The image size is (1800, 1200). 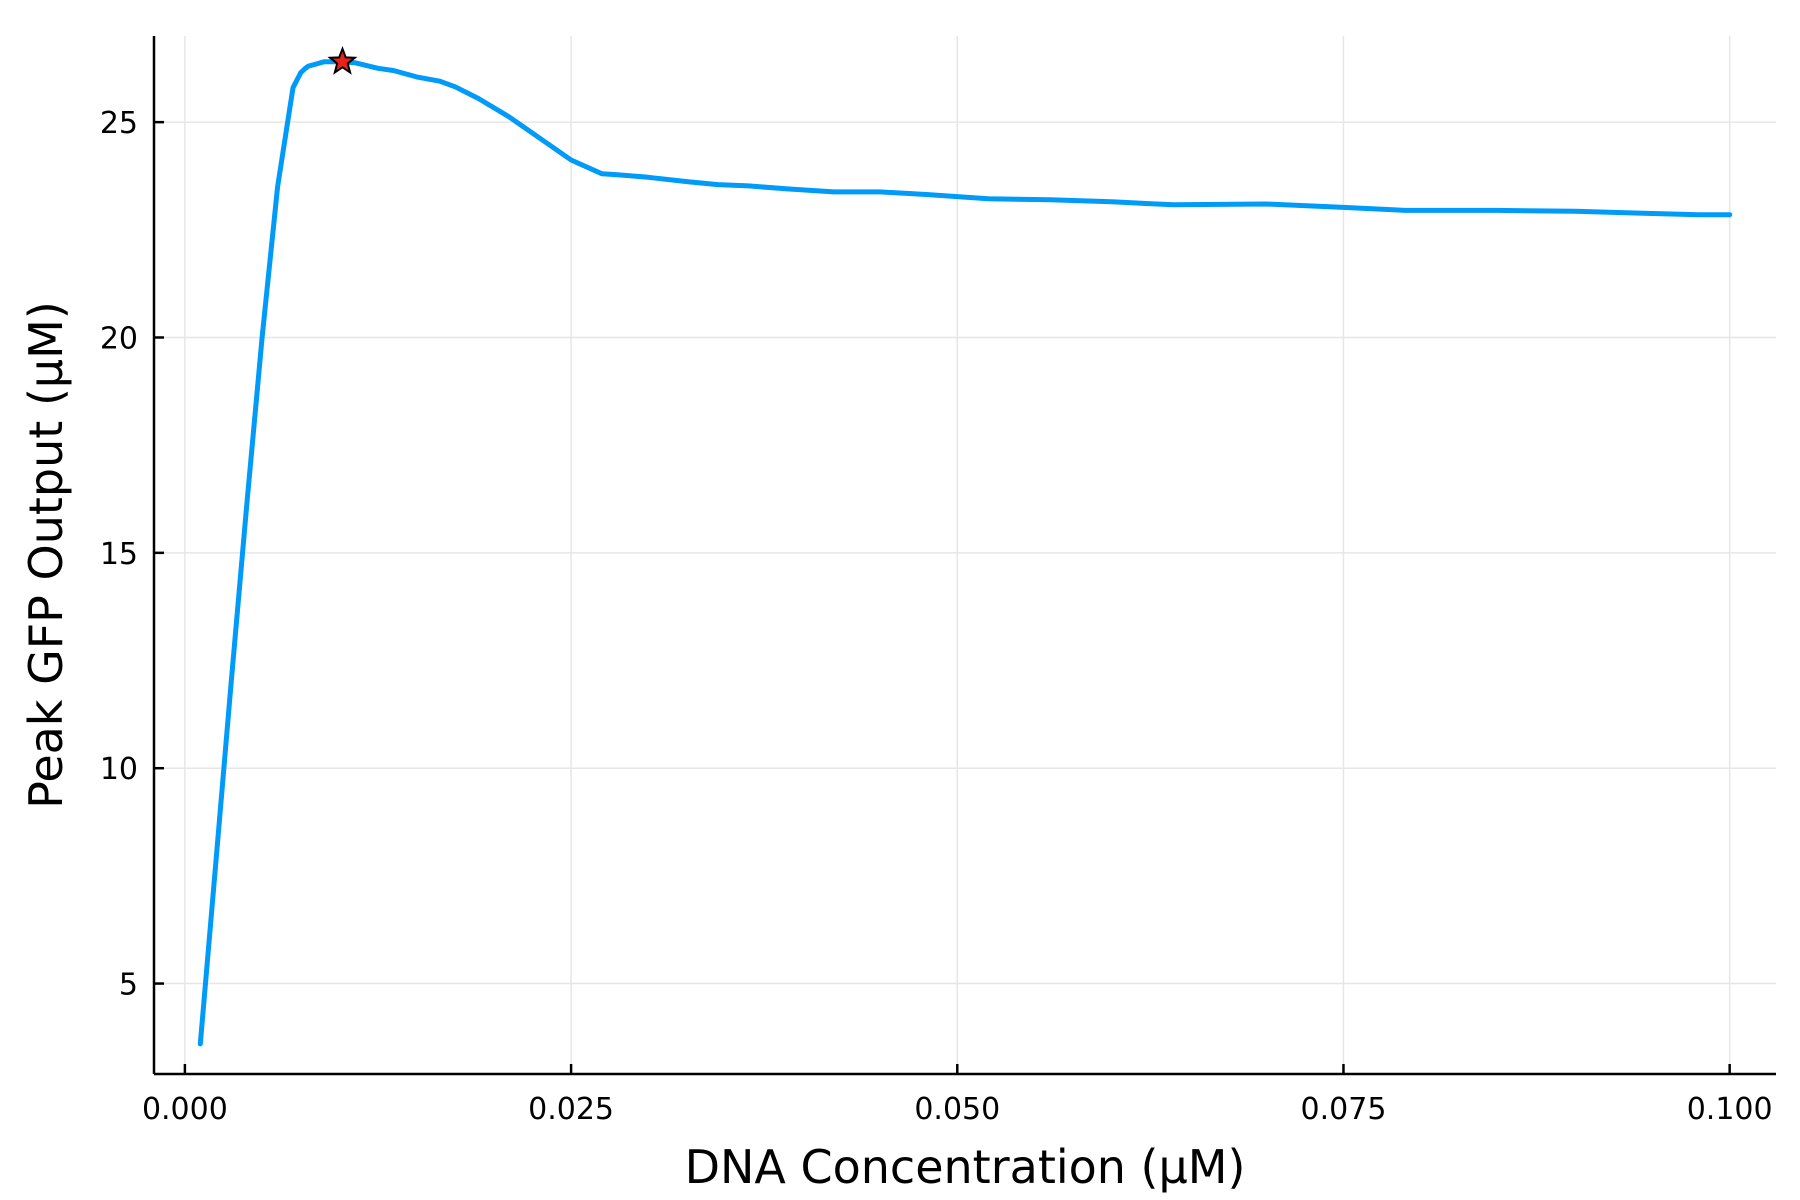 What do you see at coordinates (185, 1109) in the screenshot?
I see `x-tick-label: 0.000` at bounding box center [185, 1109].